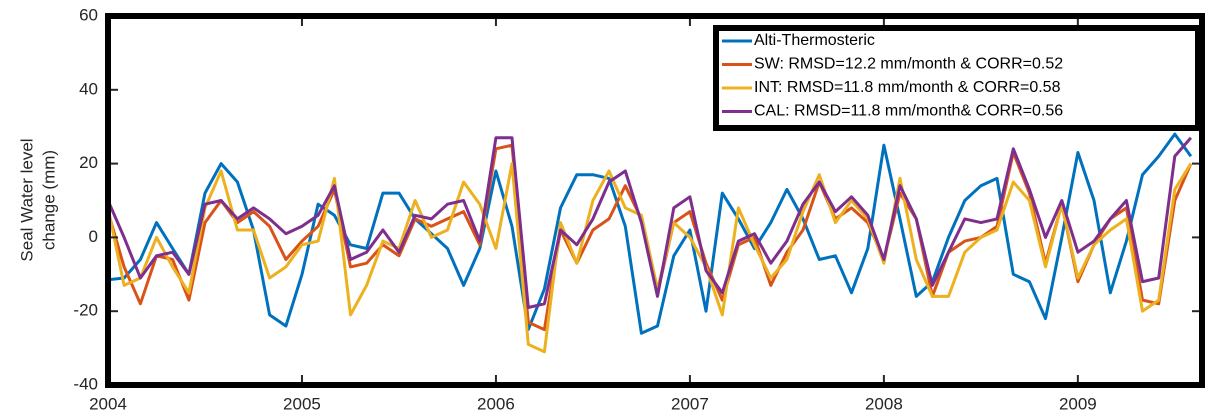 The height and width of the screenshot is (419, 1210). What do you see at coordinates (907, 87) in the screenshot?
I see `legend-label: INT: RMSD=11.8 mm/month & CORR=0.58` at bounding box center [907, 87].